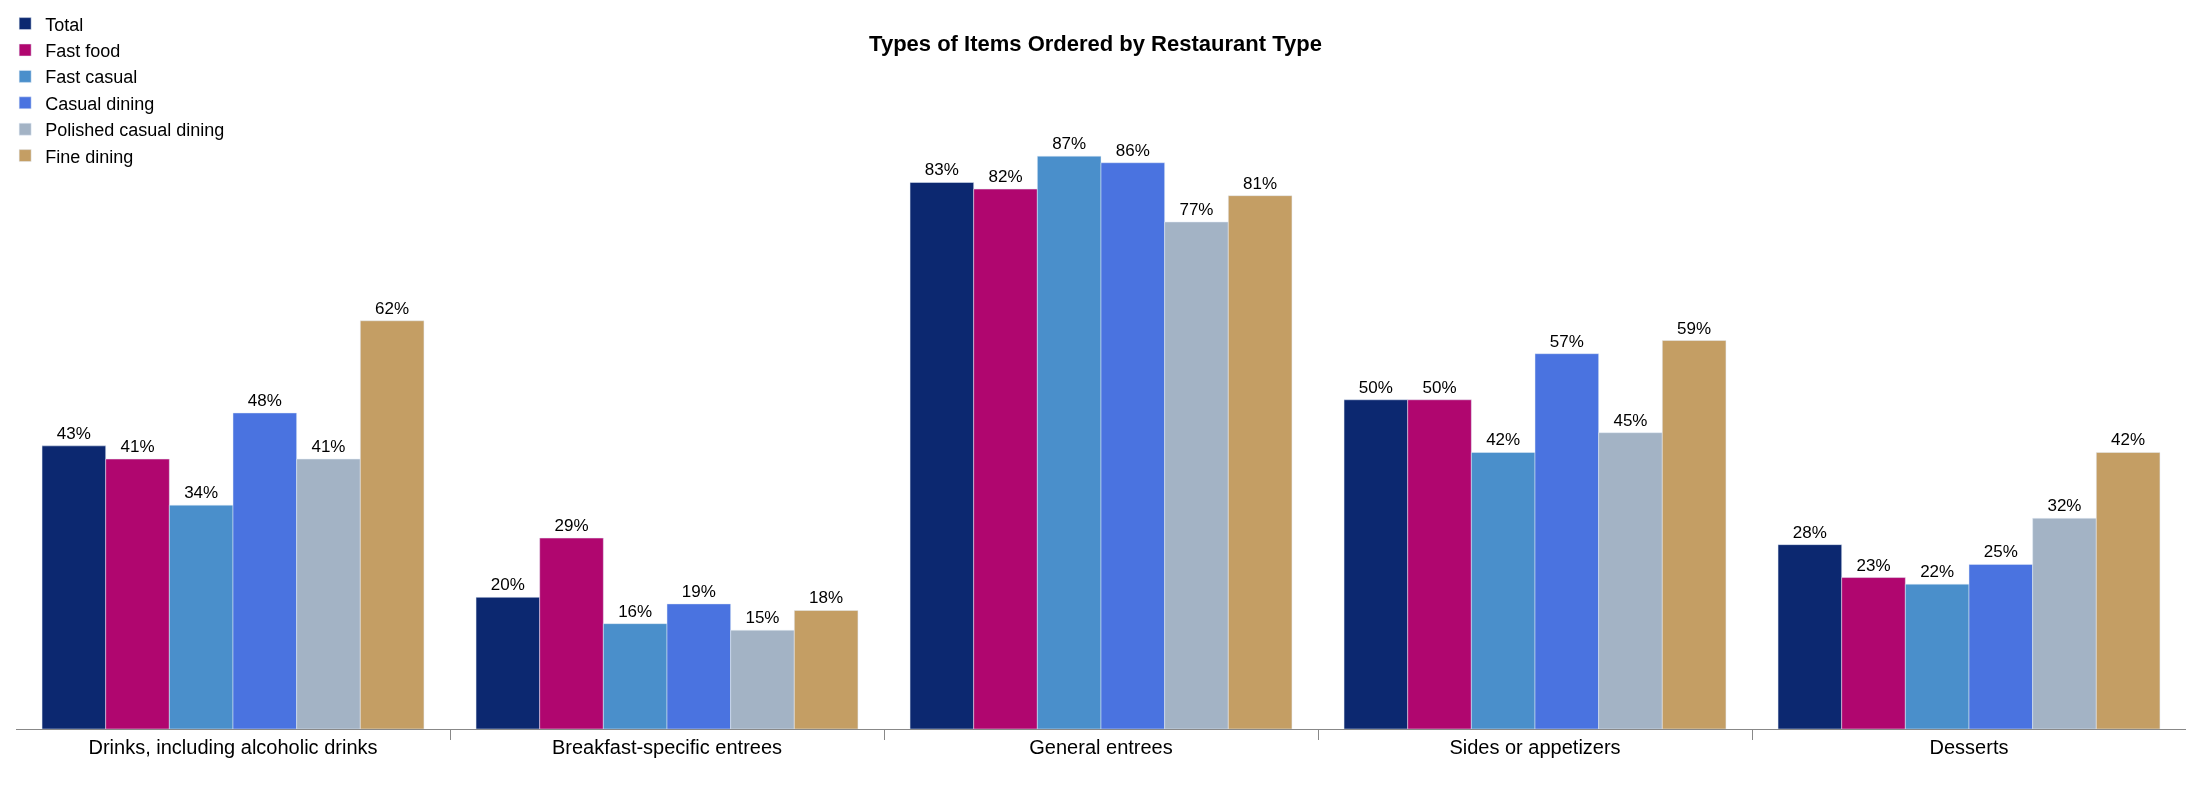  Describe the element at coordinates (635, 611) in the screenshot. I see `data-label: 16%` at that location.